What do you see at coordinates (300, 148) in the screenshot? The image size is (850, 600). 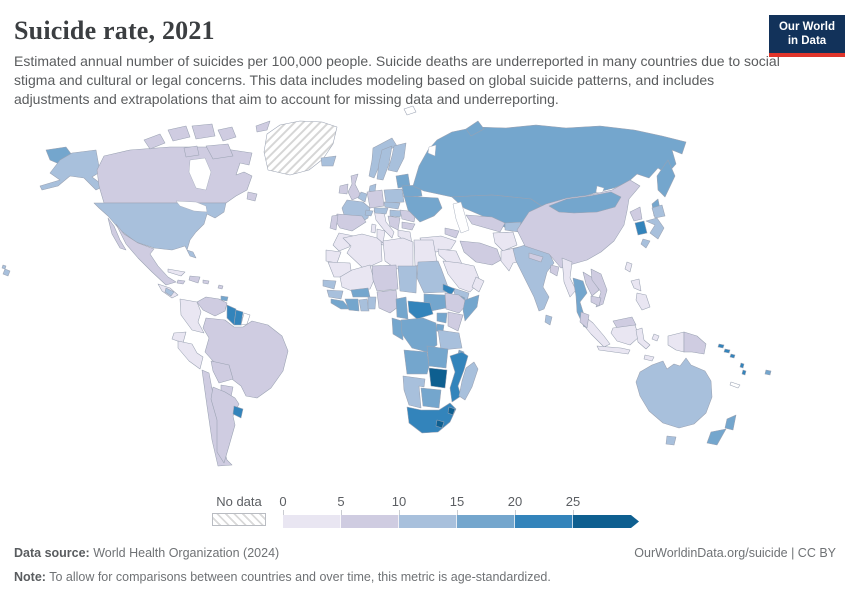 I see `country-greenland` at bounding box center [300, 148].